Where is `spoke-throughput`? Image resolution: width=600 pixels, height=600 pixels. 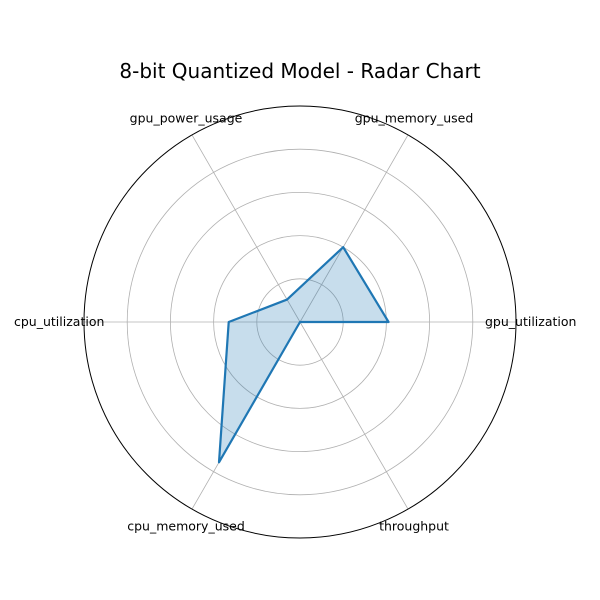 spoke-throughput is located at coordinates (354, 415).